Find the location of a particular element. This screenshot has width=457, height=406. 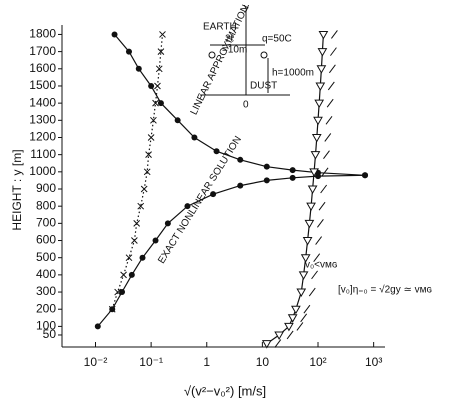

inset is located at coordinates (245, 53).